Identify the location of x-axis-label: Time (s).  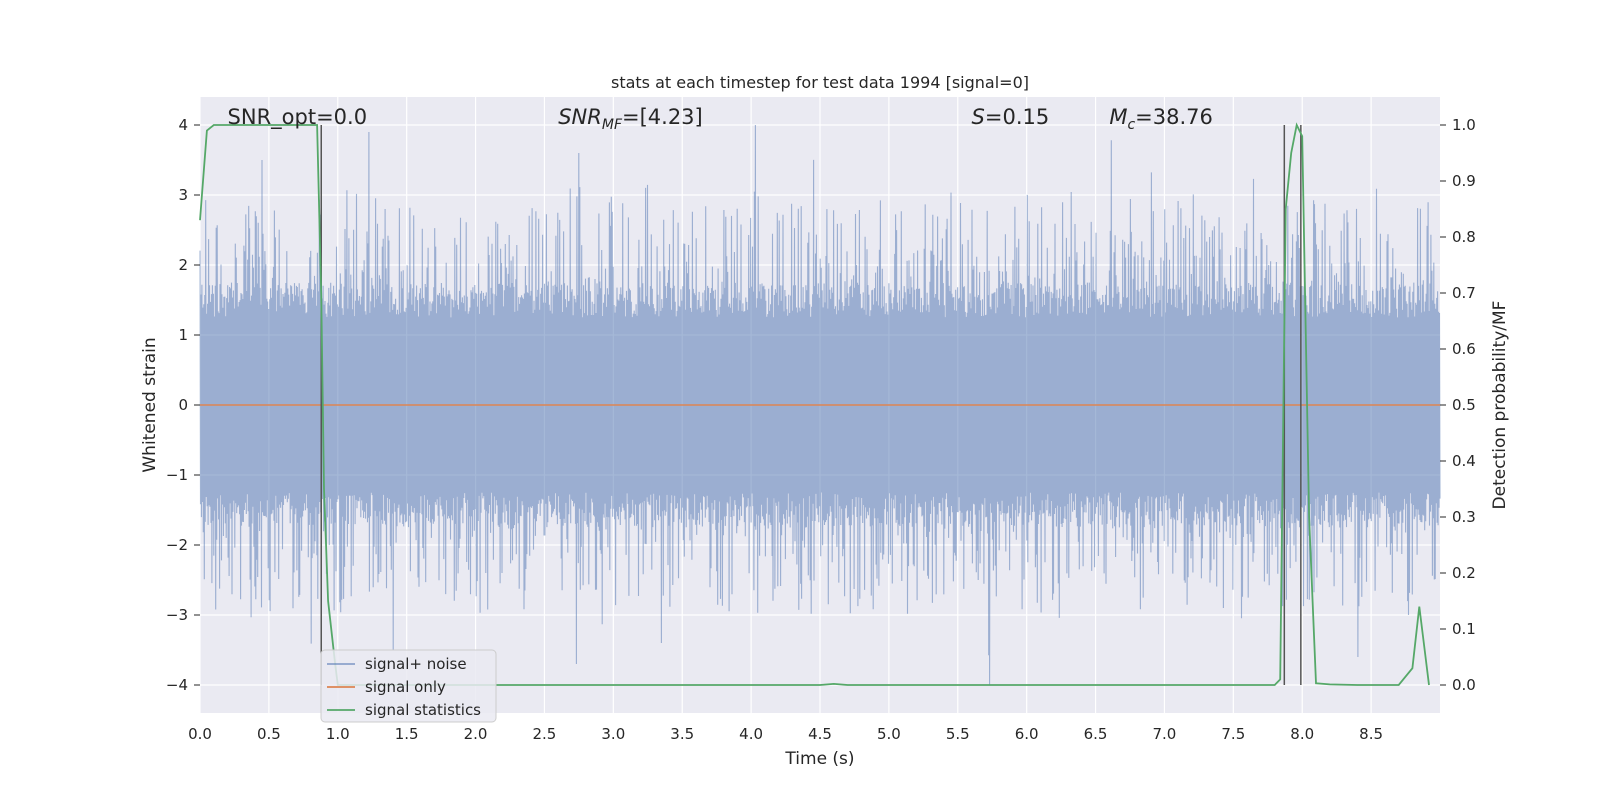
(819, 759).